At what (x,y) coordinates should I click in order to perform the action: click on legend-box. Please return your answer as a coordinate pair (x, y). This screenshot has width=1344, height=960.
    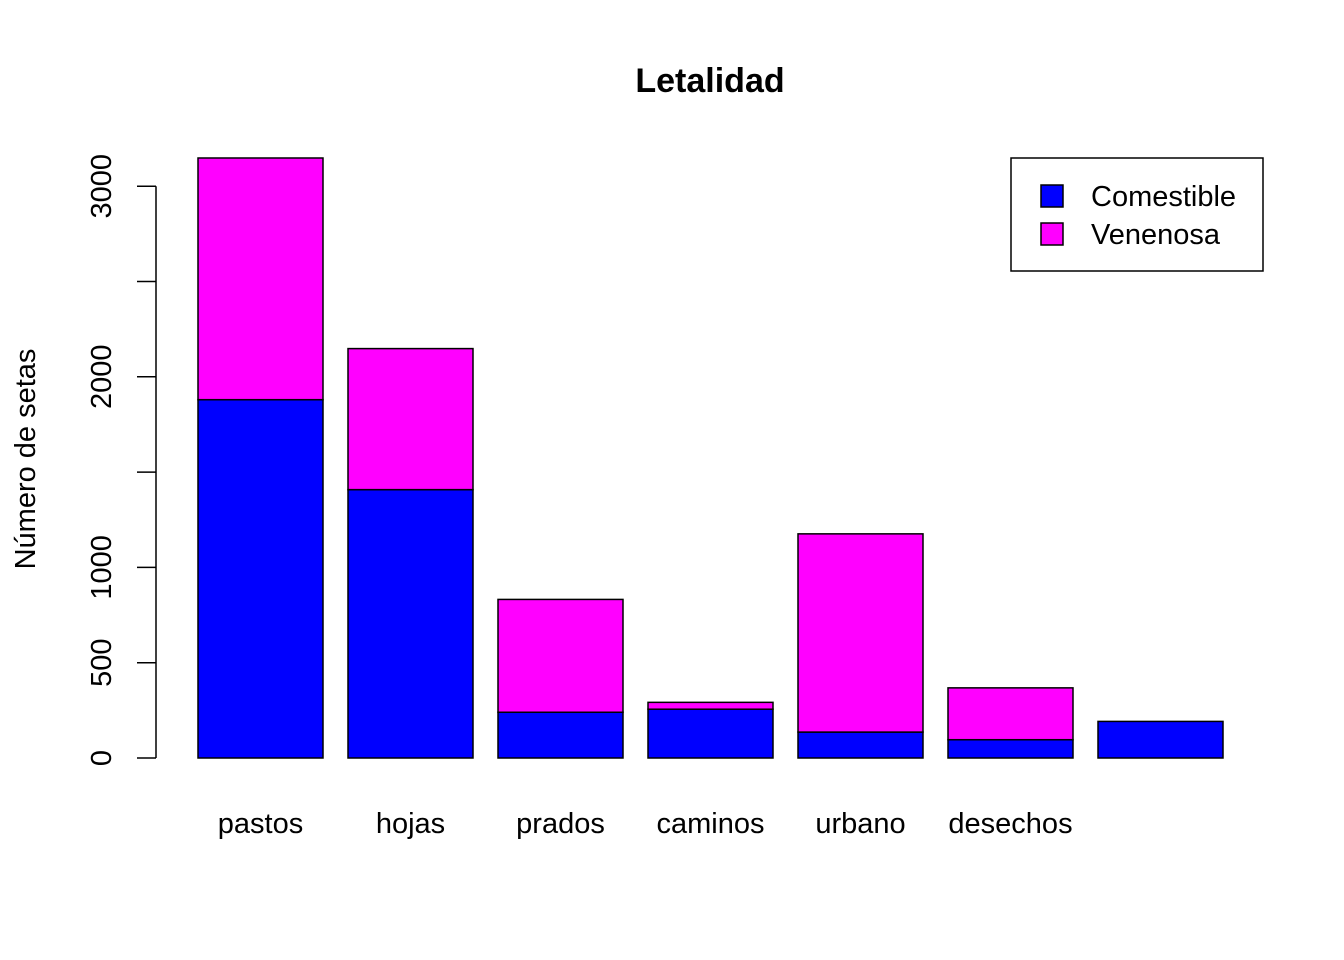
    Looking at the image, I should click on (1137, 214).